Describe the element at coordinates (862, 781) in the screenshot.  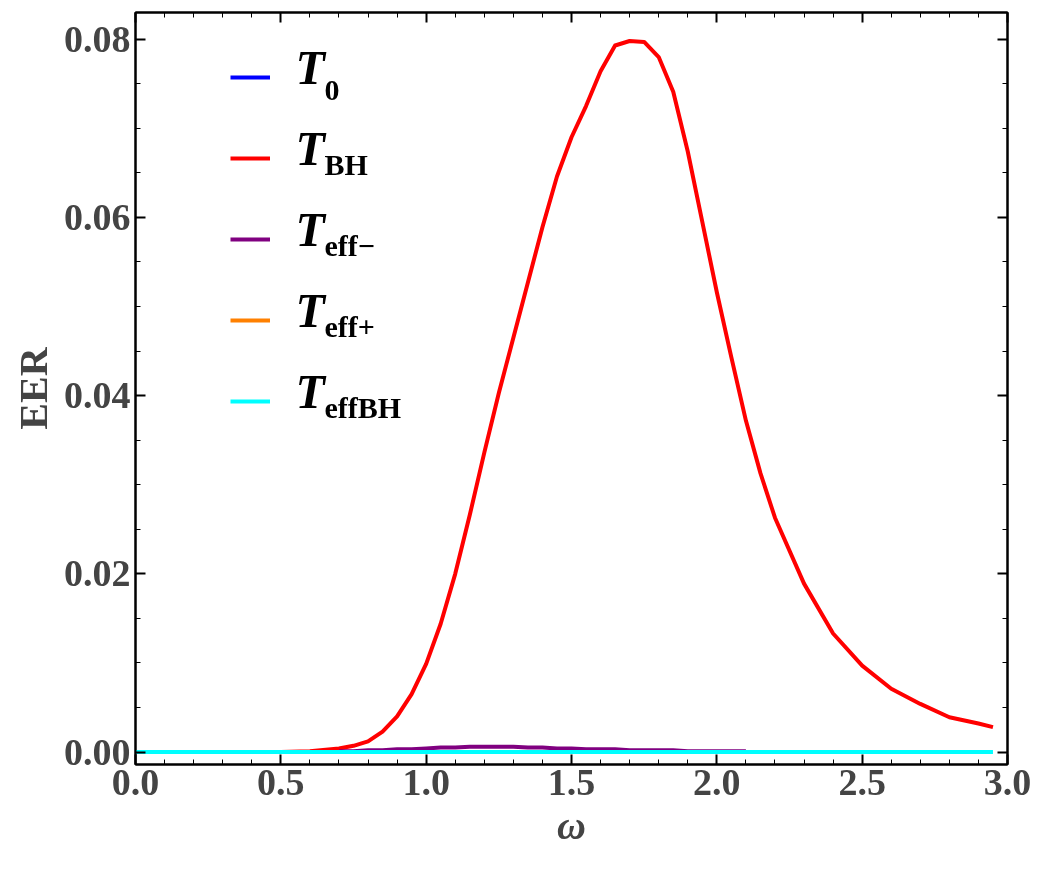
I see `x-tick-label: 2.5` at that location.